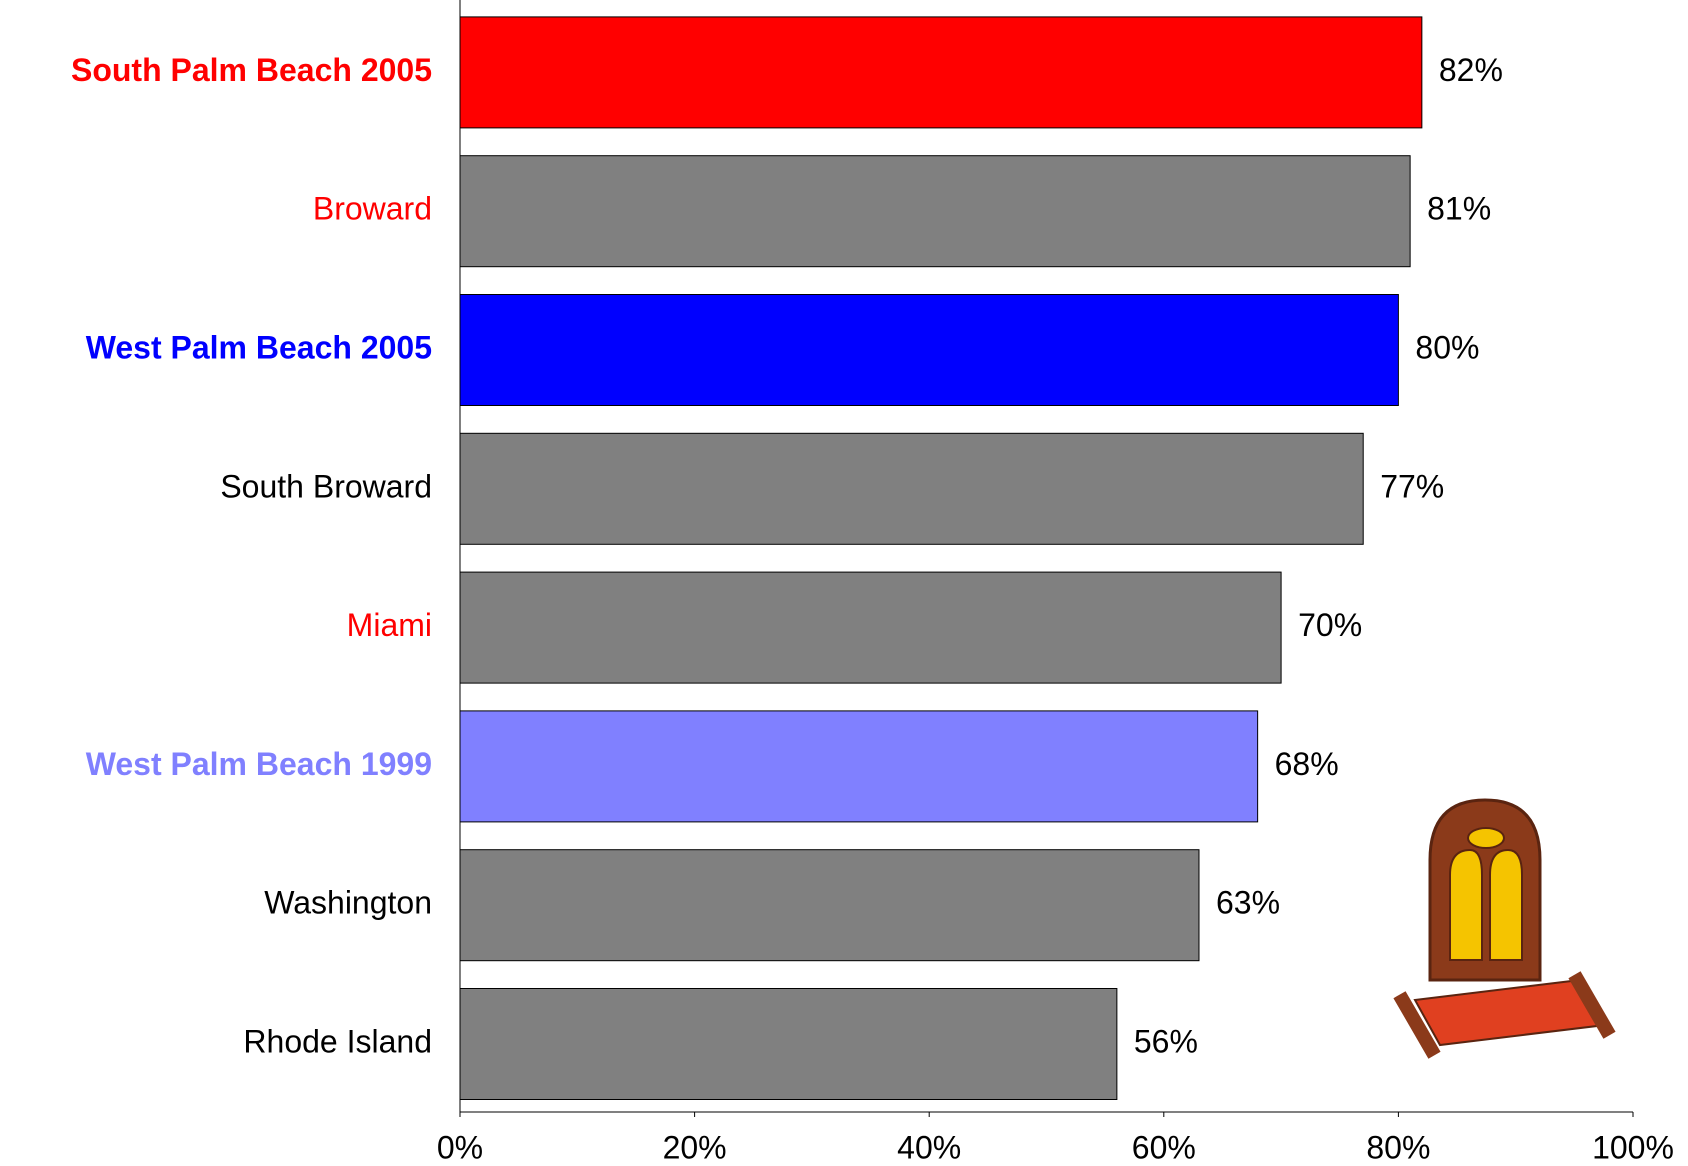  What do you see at coordinates (929, 1147) in the screenshot?
I see `x-tick-label: 40%` at bounding box center [929, 1147].